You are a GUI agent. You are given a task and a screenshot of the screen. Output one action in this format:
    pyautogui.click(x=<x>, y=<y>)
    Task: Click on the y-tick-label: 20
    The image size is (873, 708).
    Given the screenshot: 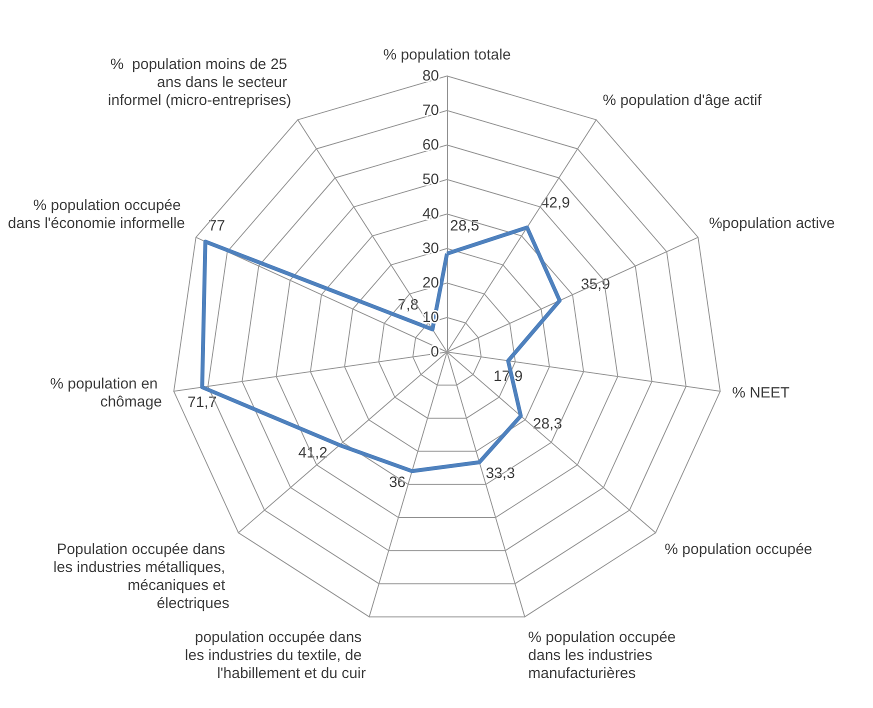 What is the action you would take?
    pyautogui.click(x=430, y=283)
    